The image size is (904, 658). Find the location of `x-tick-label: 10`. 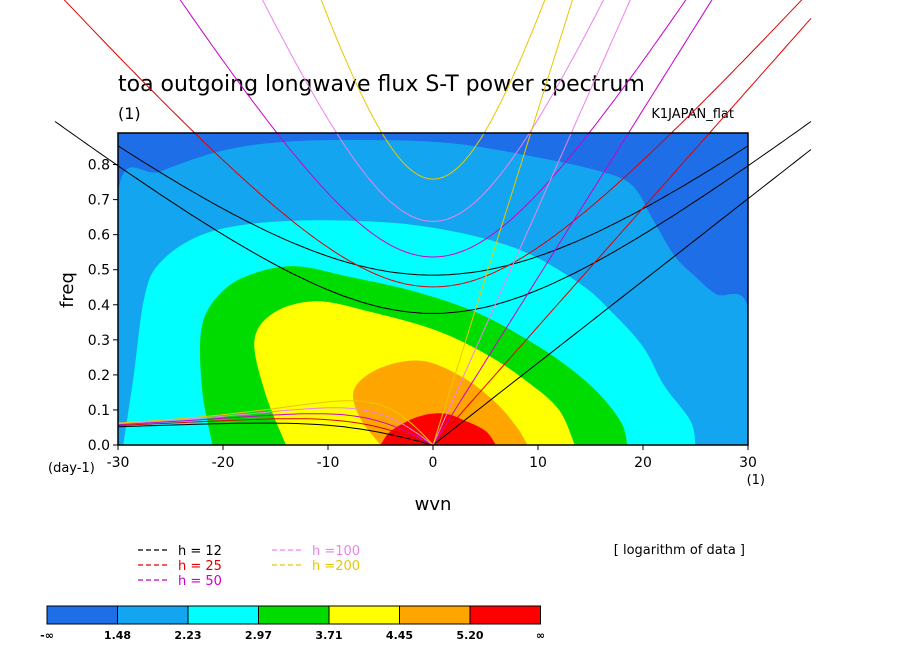

x-tick-label: 10 is located at coordinates (538, 463).